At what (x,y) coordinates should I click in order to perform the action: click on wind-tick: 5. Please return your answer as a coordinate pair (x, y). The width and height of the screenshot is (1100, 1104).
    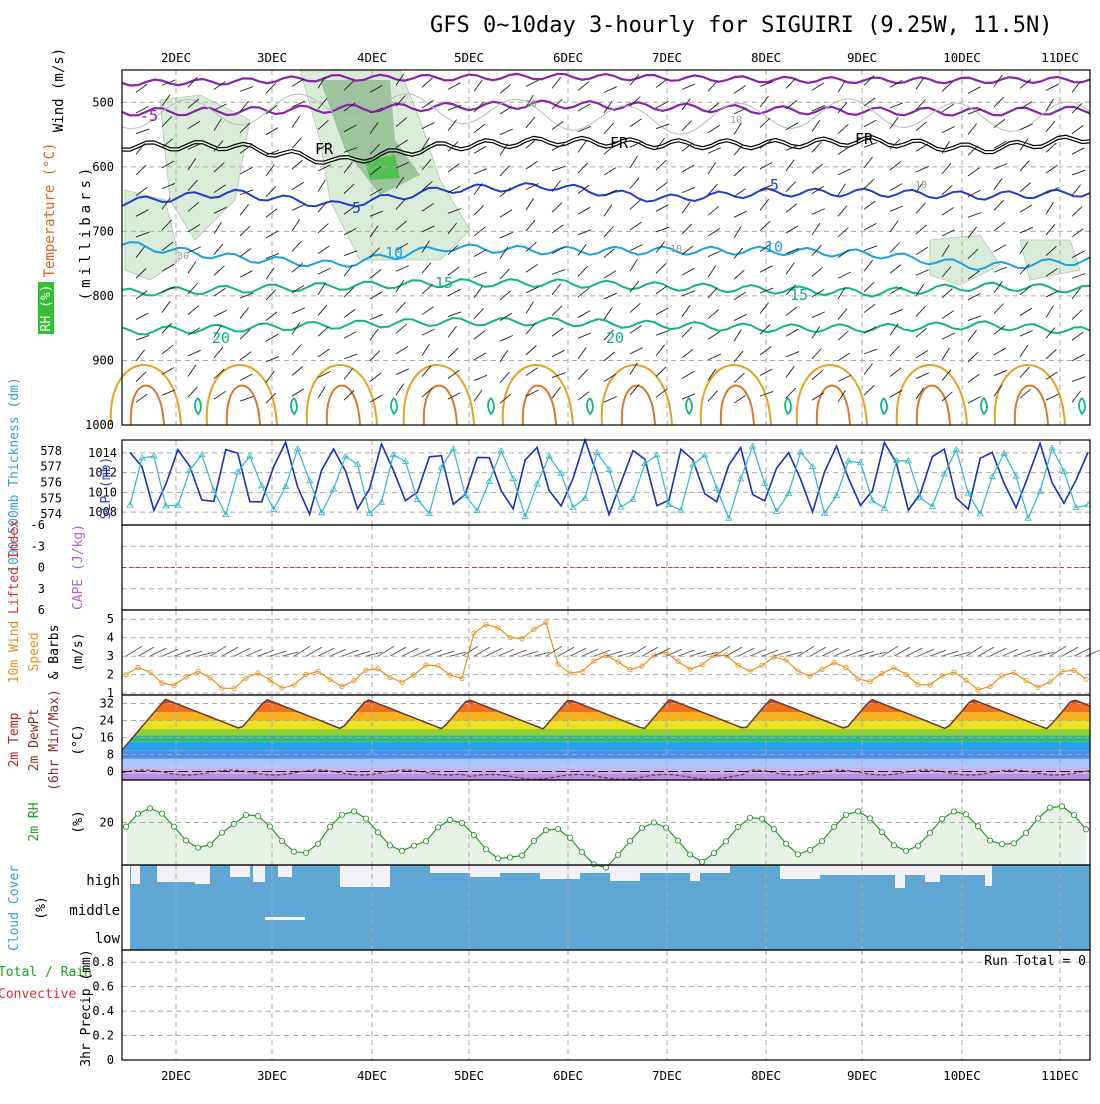
    Looking at the image, I should click on (110, 619).